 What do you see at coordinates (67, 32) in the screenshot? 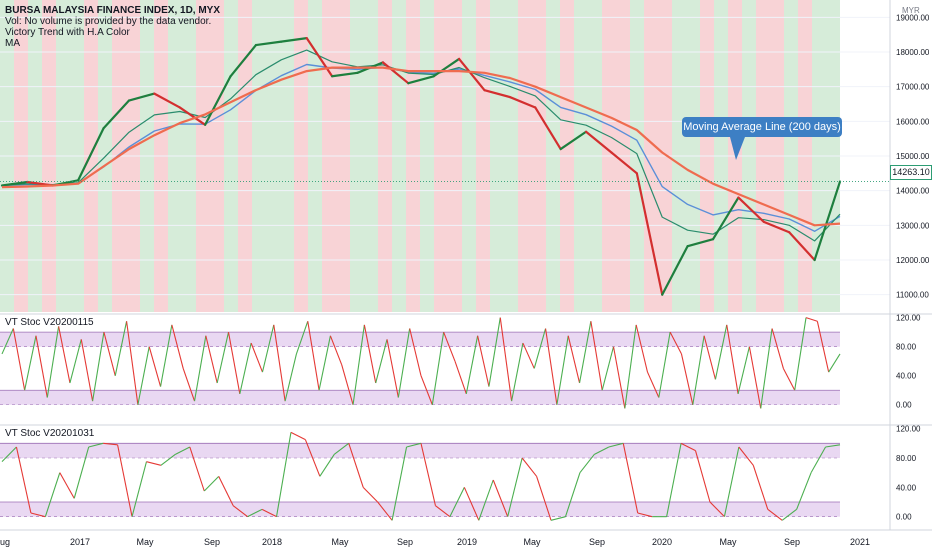
I see `indicator-victory-trend: Victory Trend with H.A Color` at bounding box center [67, 32].